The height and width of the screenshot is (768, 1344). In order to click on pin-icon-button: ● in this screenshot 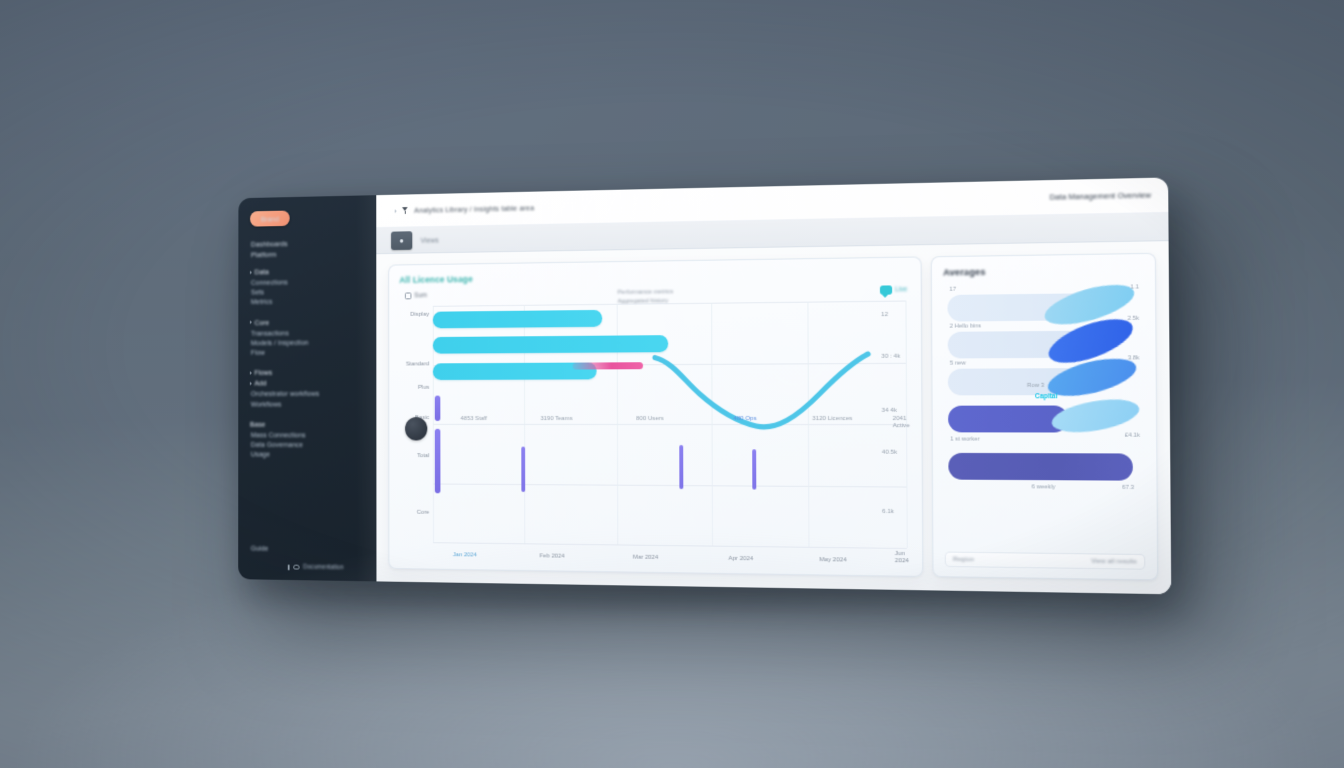, I will do `click(402, 240)`.